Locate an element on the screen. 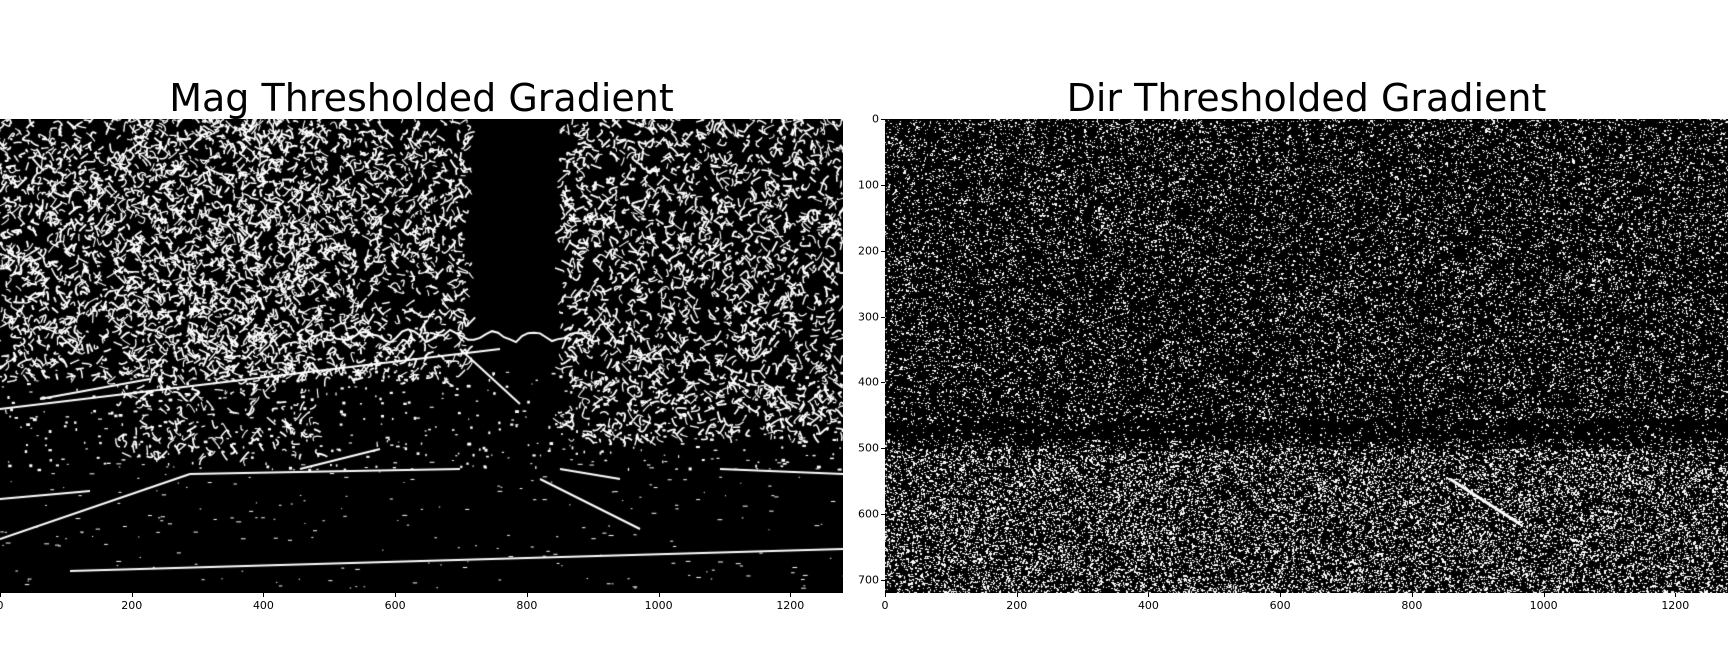 This screenshot has width=1728, height=648. y-tick-label: 400 is located at coordinates (868, 382).